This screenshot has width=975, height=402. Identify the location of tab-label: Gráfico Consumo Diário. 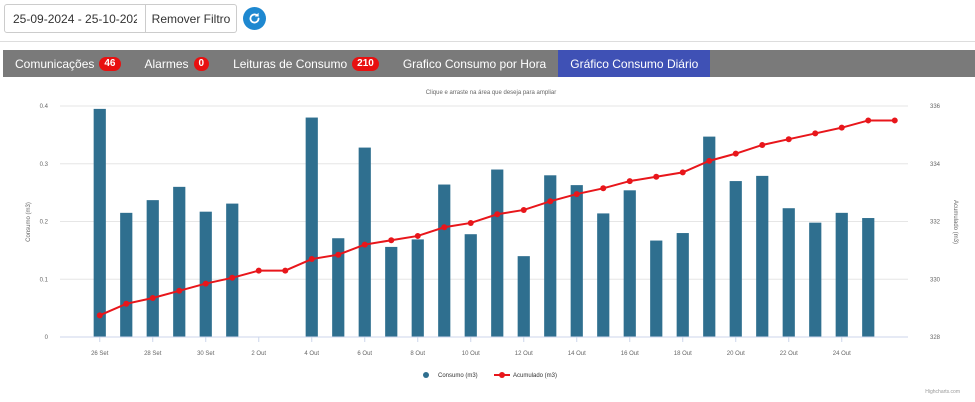
(634, 63).